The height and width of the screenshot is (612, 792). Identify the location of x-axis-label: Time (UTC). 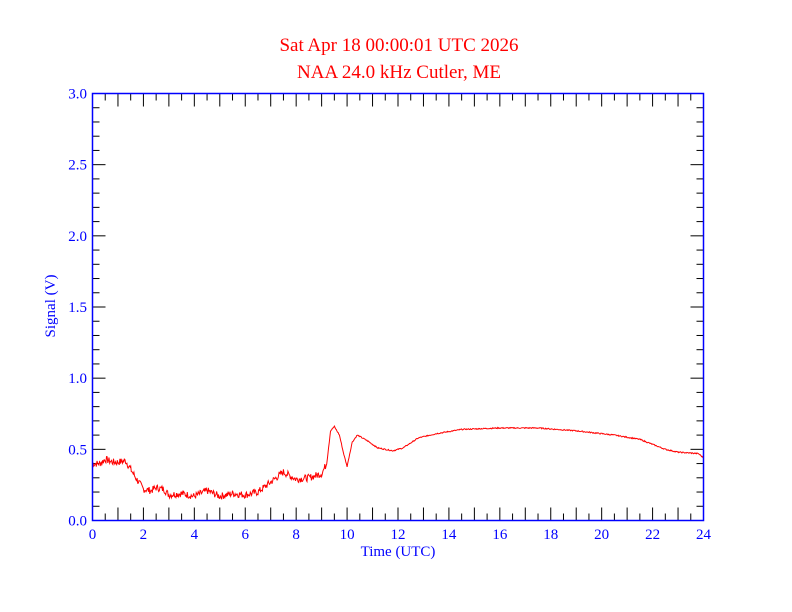
(398, 552).